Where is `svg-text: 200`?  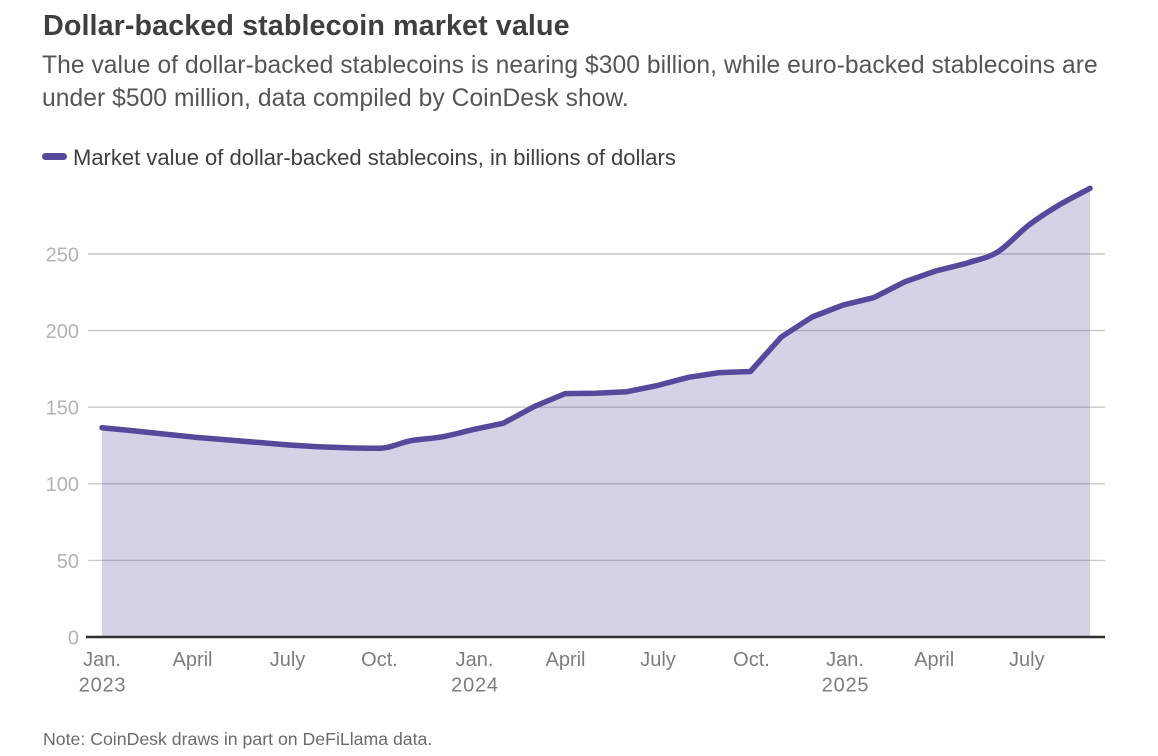 svg-text: 200 is located at coordinates (62, 332).